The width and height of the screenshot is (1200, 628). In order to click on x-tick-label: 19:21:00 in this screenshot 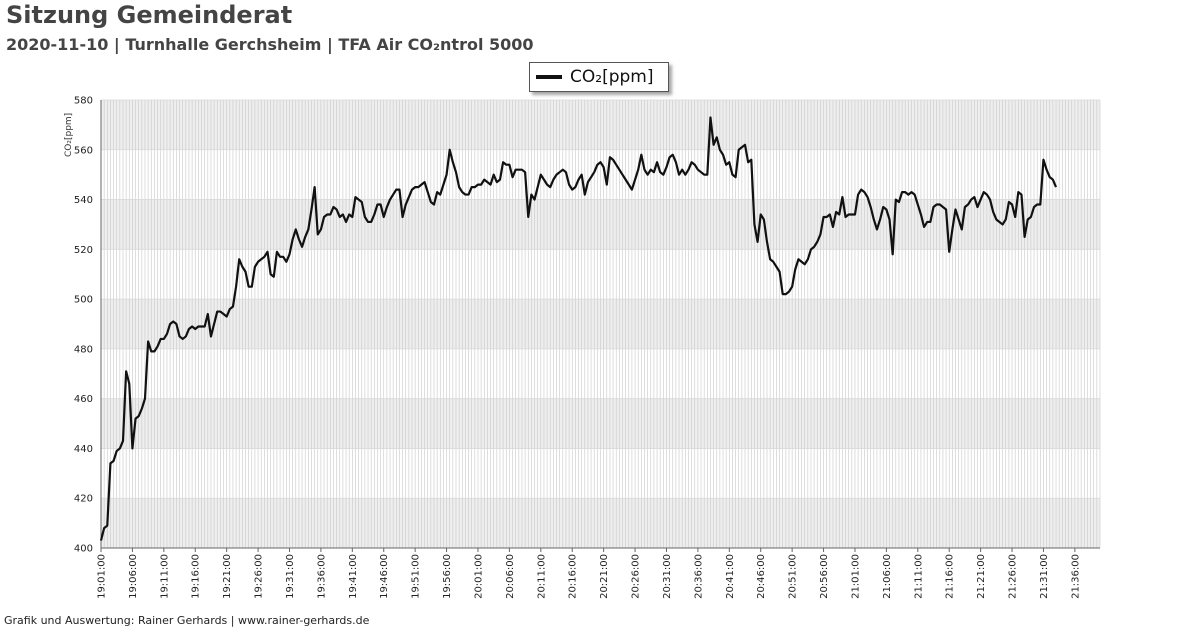, I will do `click(227, 576)`.